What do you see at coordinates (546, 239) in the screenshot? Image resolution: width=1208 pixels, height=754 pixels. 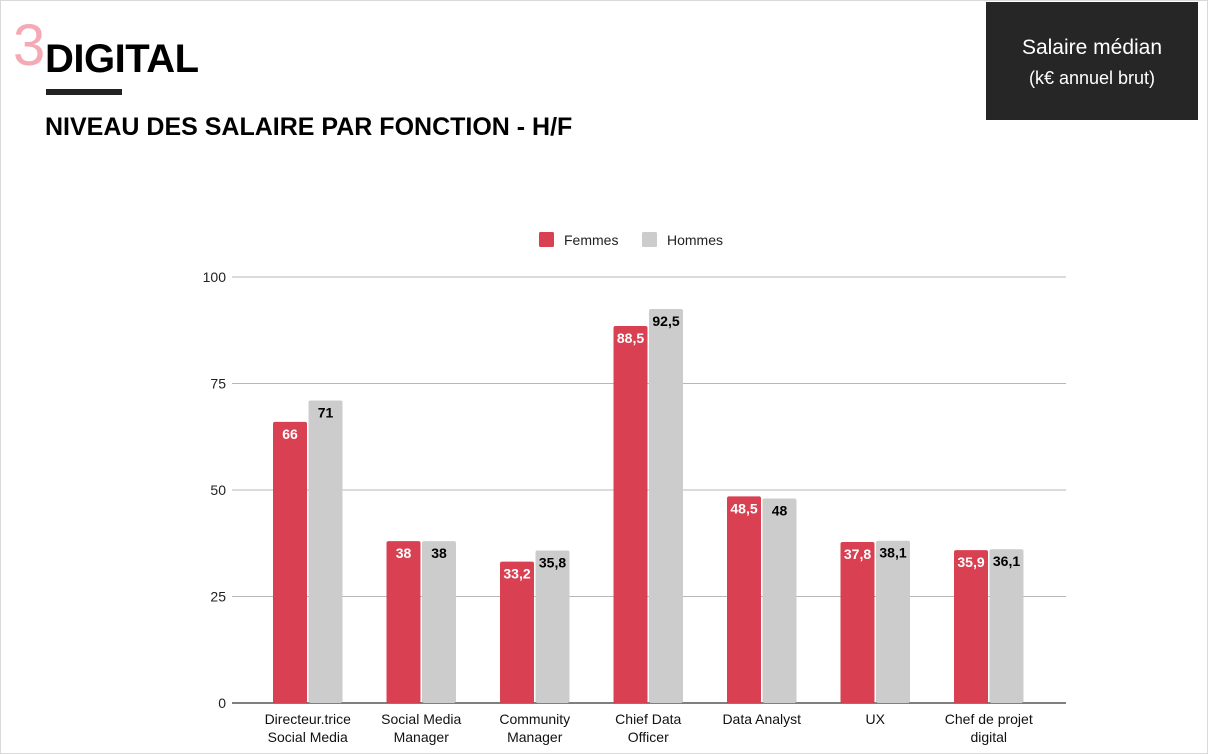 I see `legend-swatch-femmes` at bounding box center [546, 239].